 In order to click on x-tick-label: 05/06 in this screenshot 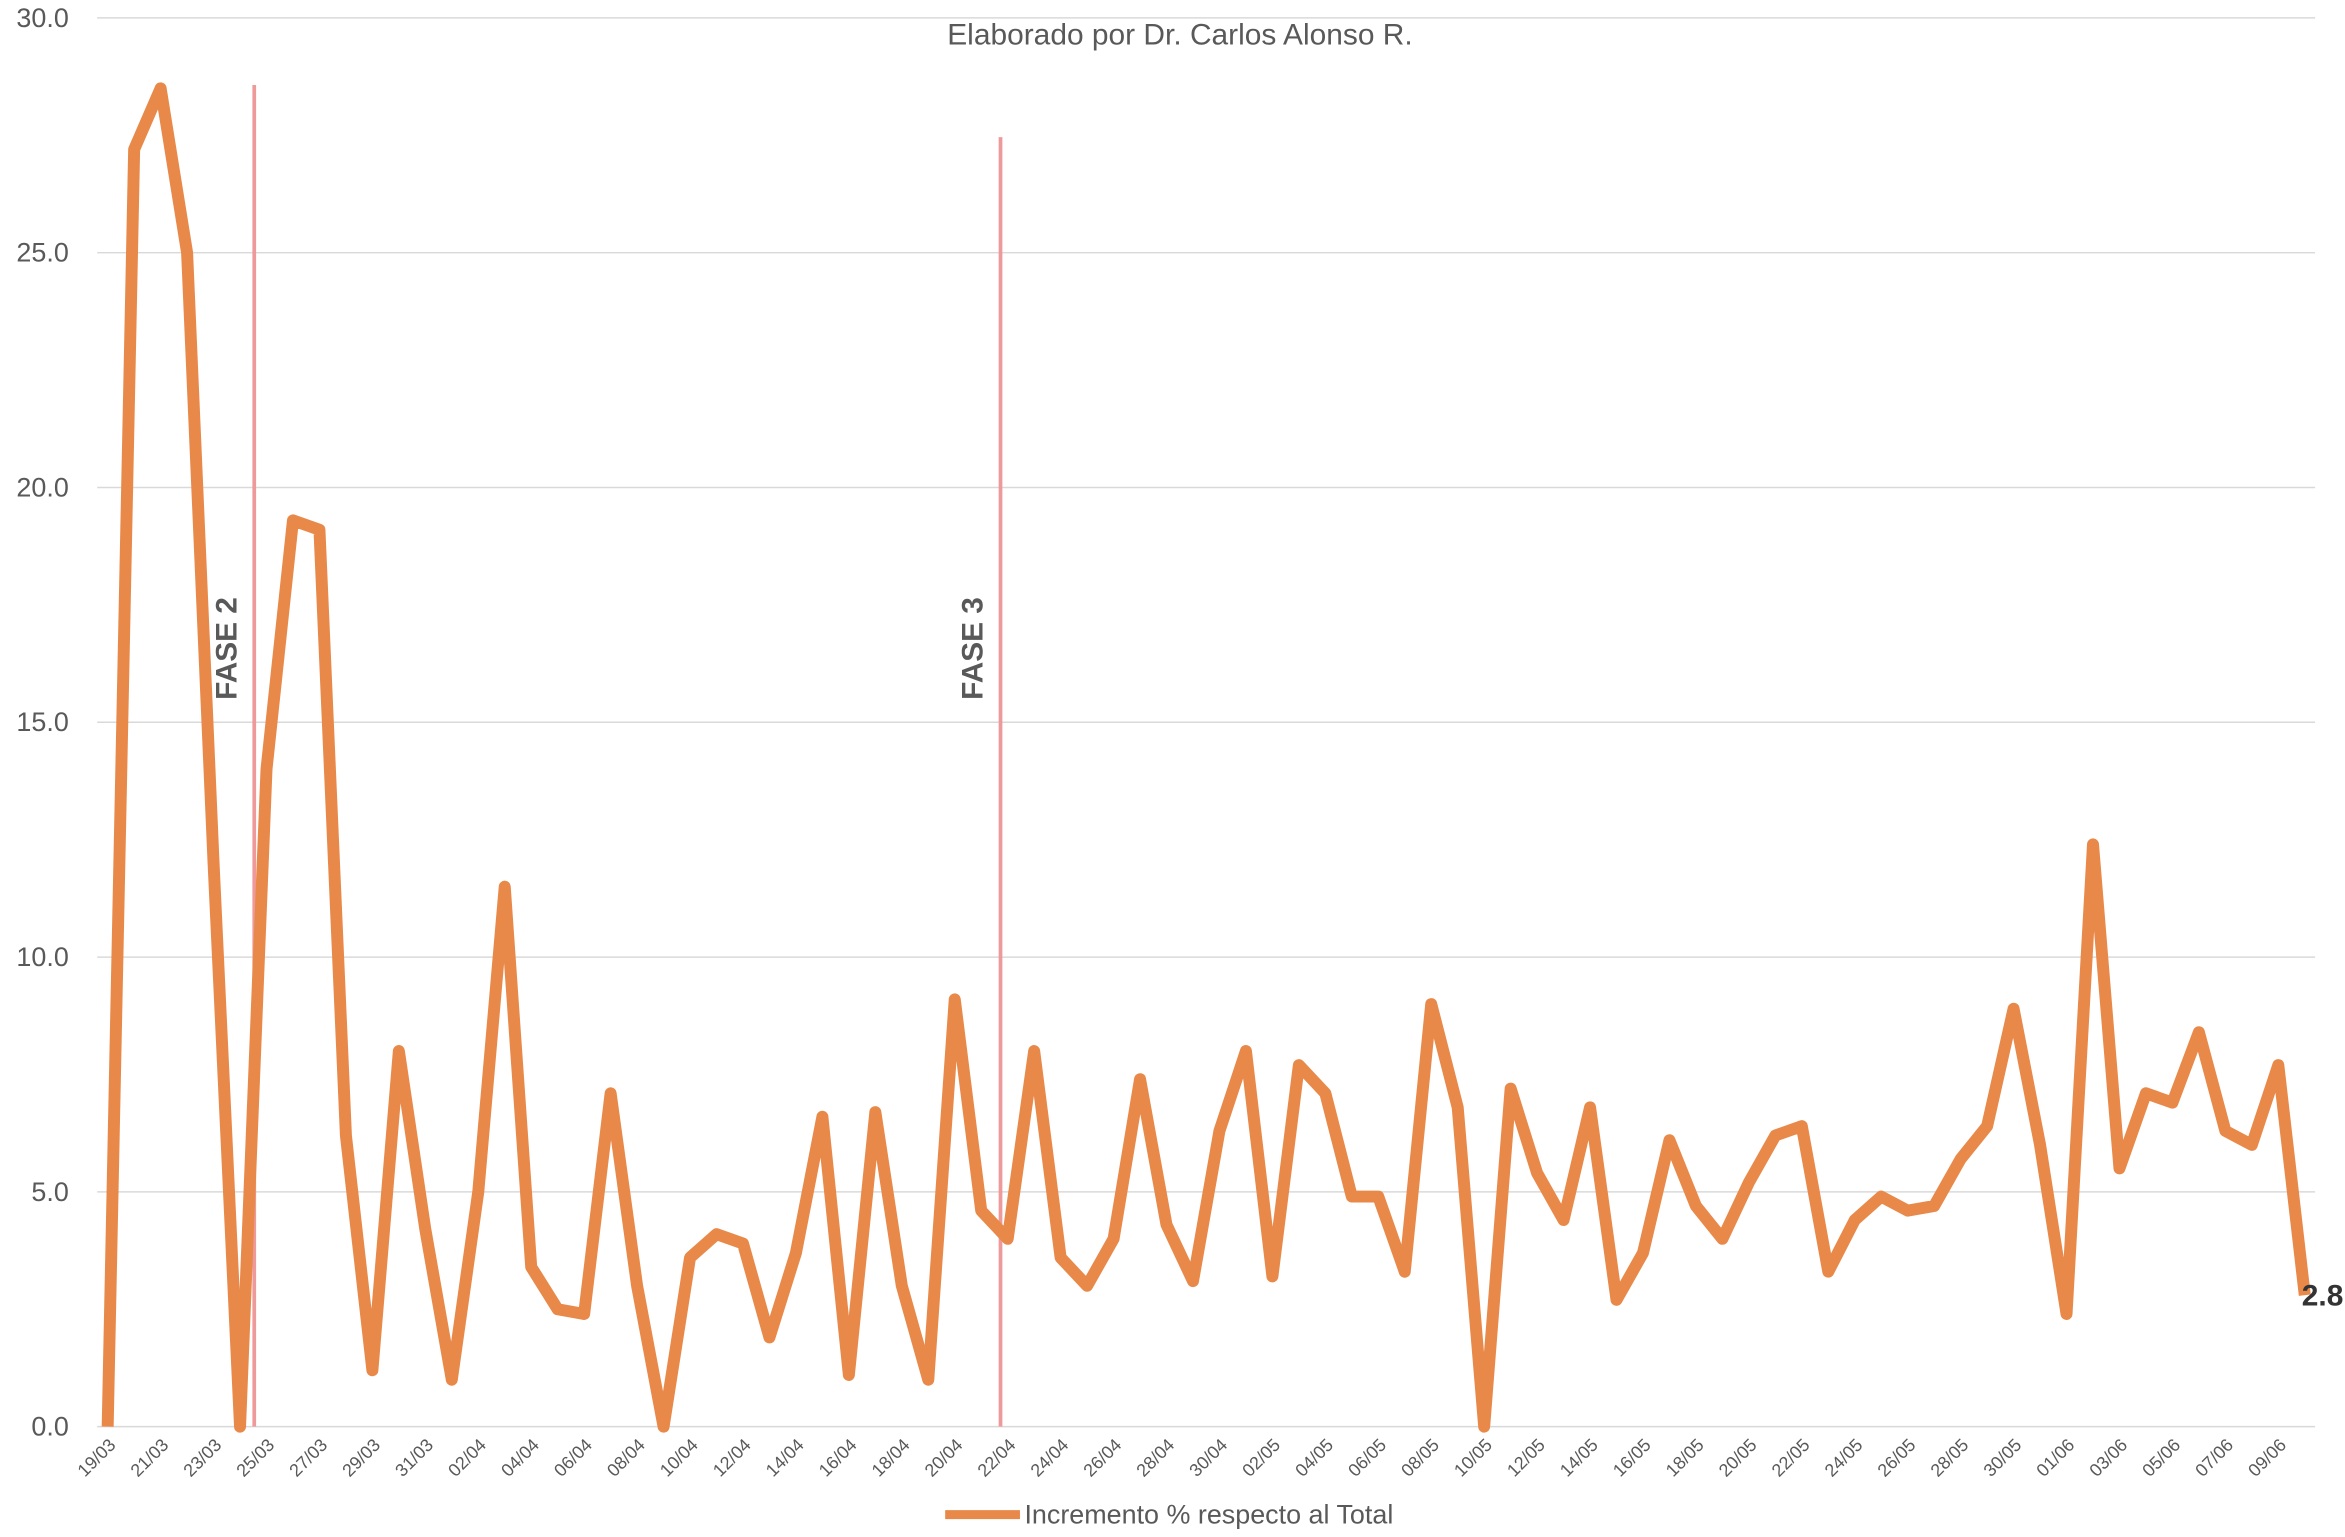, I will do `click(2161, 1458)`.